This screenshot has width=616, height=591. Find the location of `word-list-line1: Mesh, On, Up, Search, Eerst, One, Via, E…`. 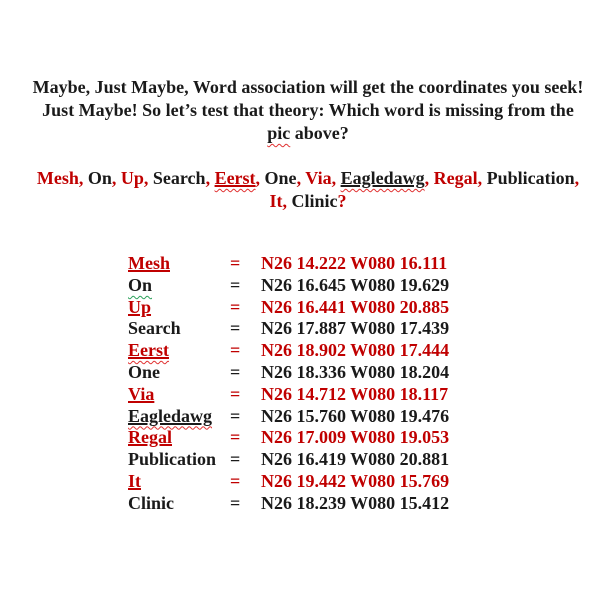

word-list-line1: Mesh, On, Up, Search, Eerst, One, Via, E… is located at coordinates (308, 178).